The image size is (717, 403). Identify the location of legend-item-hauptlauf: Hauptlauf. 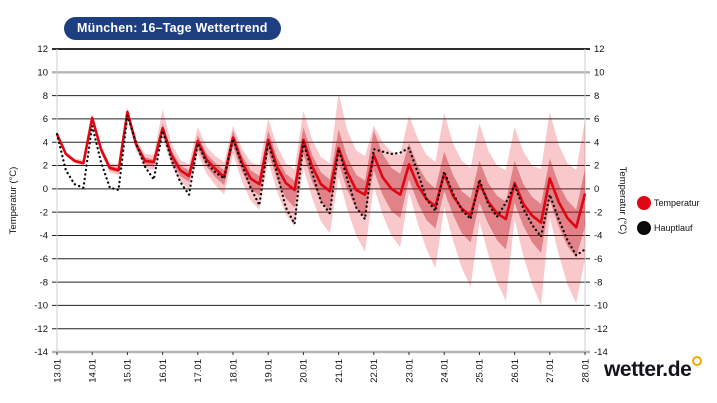
(668, 228).